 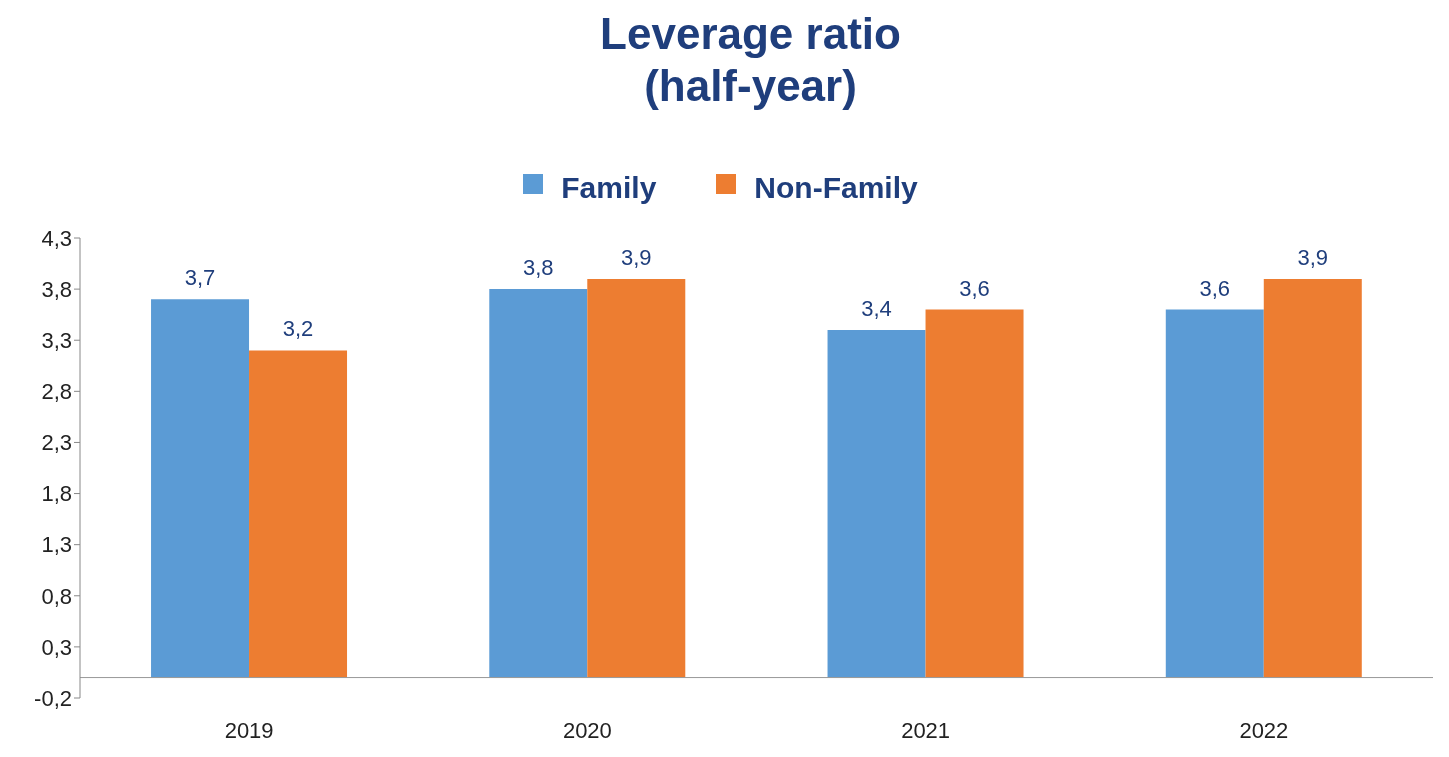 What do you see at coordinates (538, 268) in the screenshot?
I see `data-label: 3,8` at bounding box center [538, 268].